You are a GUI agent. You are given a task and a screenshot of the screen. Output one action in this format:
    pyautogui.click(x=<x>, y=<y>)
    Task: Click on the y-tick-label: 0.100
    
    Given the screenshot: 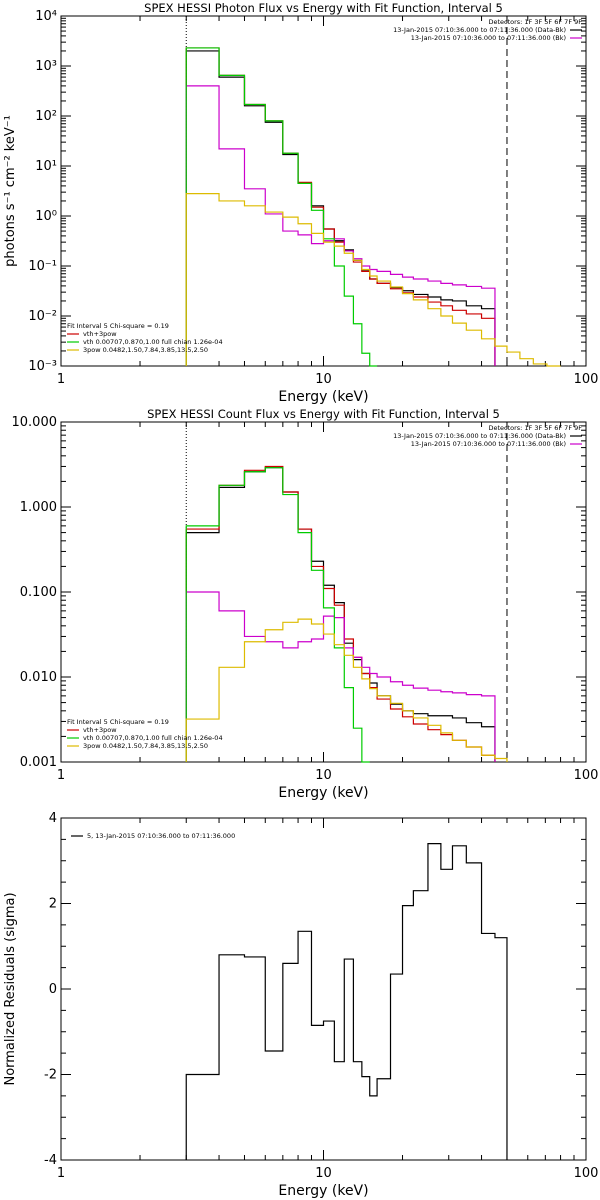 What is the action you would take?
    pyautogui.click(x=38, y=592)
    